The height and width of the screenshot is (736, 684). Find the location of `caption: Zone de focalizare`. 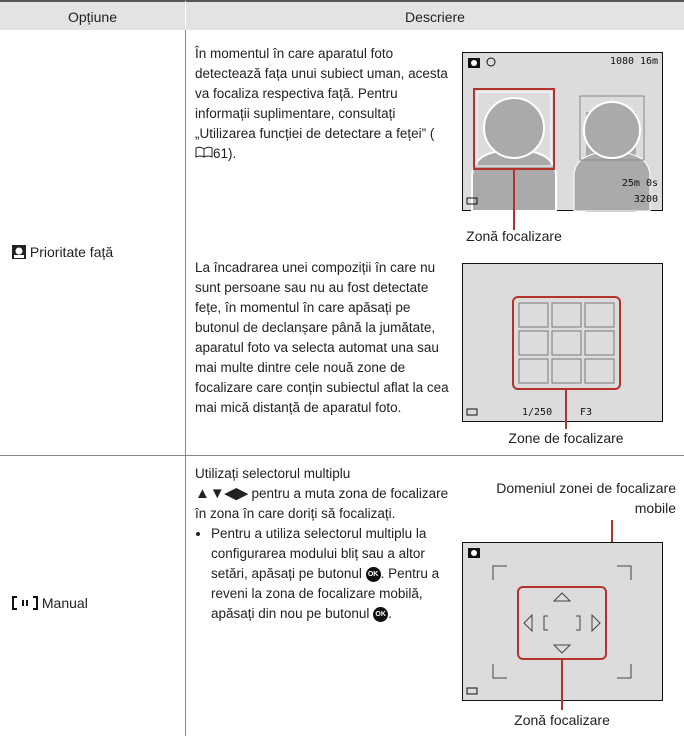

caption: Zone de focalizare is located at coordinates (566, 438).